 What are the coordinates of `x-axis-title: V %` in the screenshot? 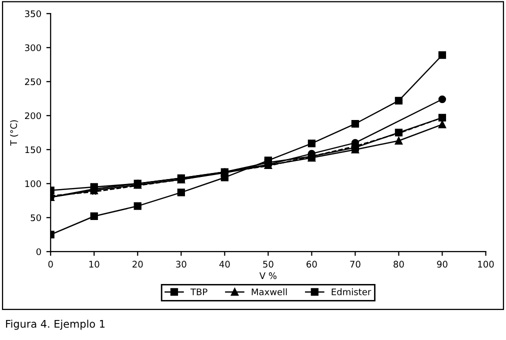 It's located at (267, 276).